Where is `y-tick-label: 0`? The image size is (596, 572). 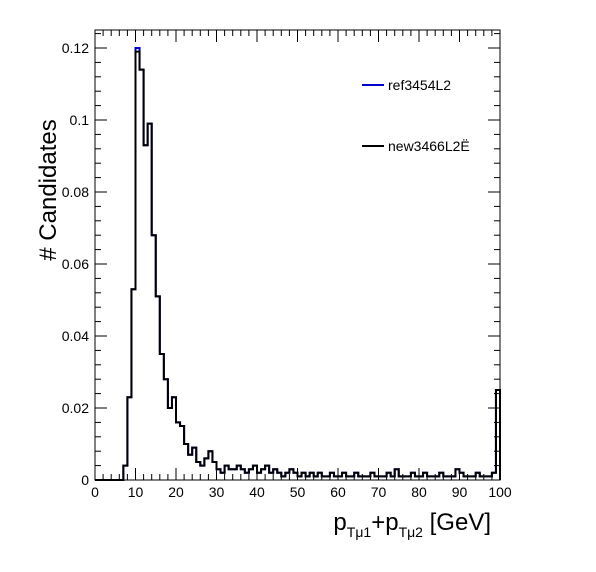 y-tick-label: 0 is located at coordinates (85, 480).